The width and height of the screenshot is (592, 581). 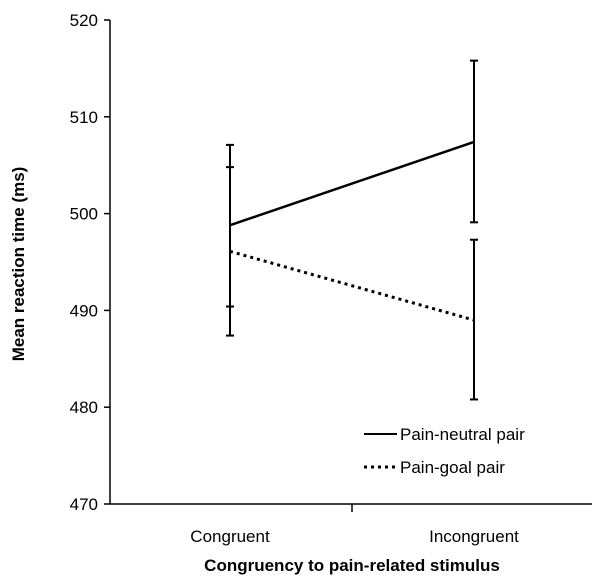 What do you see at coordinates (90, 262) in the screenshot?
I see `y-tick-group: 470 480 490 500 510 520` at bounding box center [90, 262].